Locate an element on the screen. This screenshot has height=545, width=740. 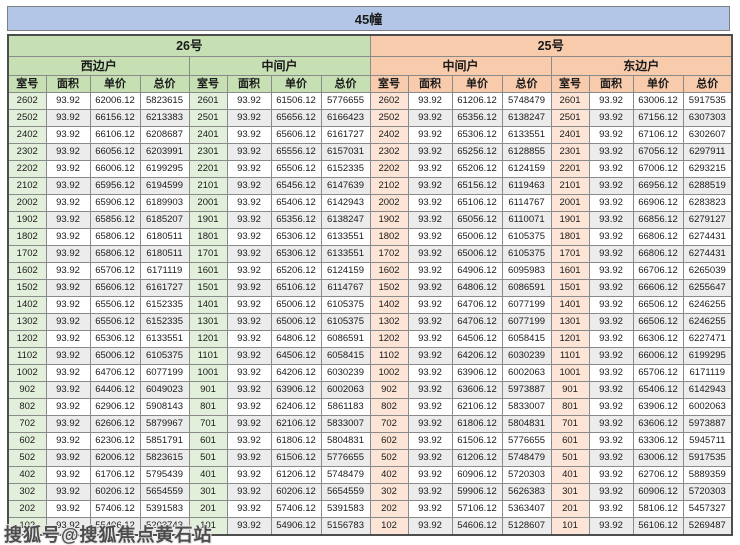
total-price-cell: 6208687 is located at coordinates (164, 135).